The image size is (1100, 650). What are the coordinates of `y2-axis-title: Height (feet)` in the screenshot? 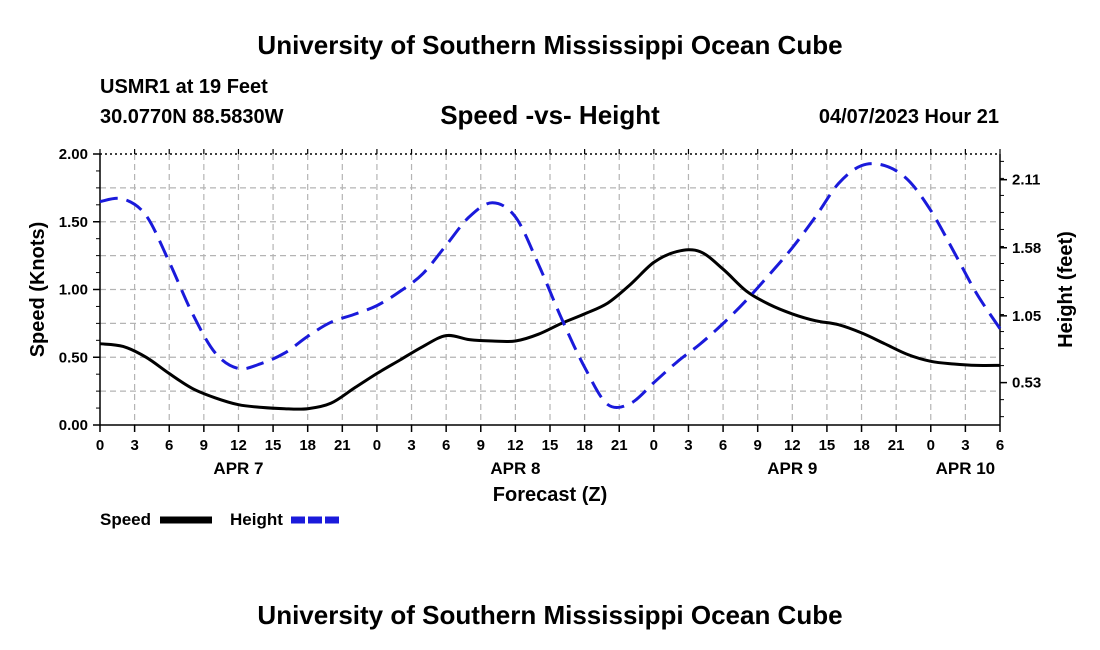 It's located at (1066, 289).